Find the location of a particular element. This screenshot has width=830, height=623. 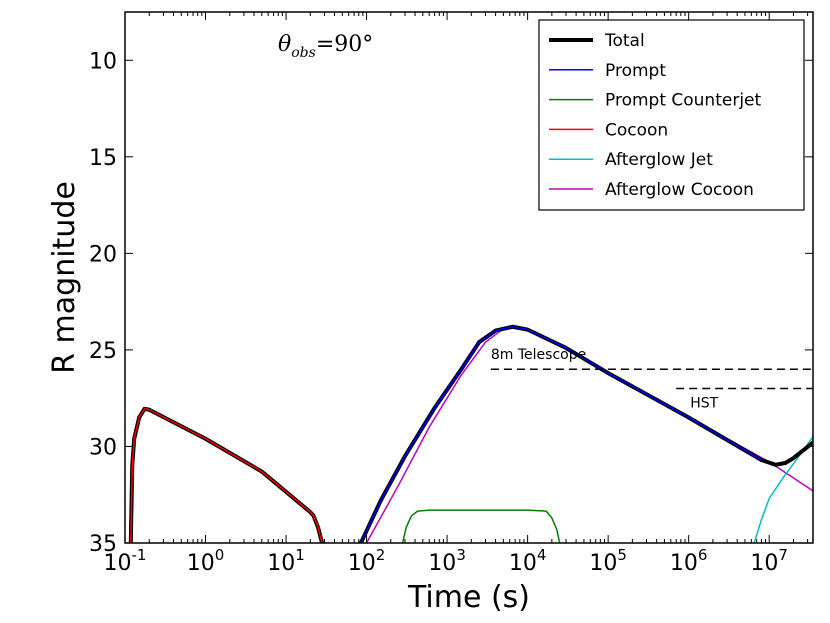

x-tick-label: 10⁶ is located at coordinates (689, 561).